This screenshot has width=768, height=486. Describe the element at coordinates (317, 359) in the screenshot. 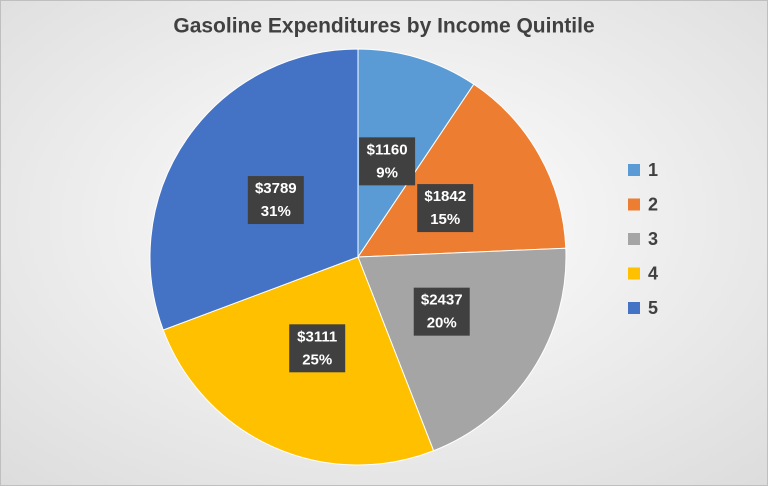

I see `data-label-percent: 25%` at that location.